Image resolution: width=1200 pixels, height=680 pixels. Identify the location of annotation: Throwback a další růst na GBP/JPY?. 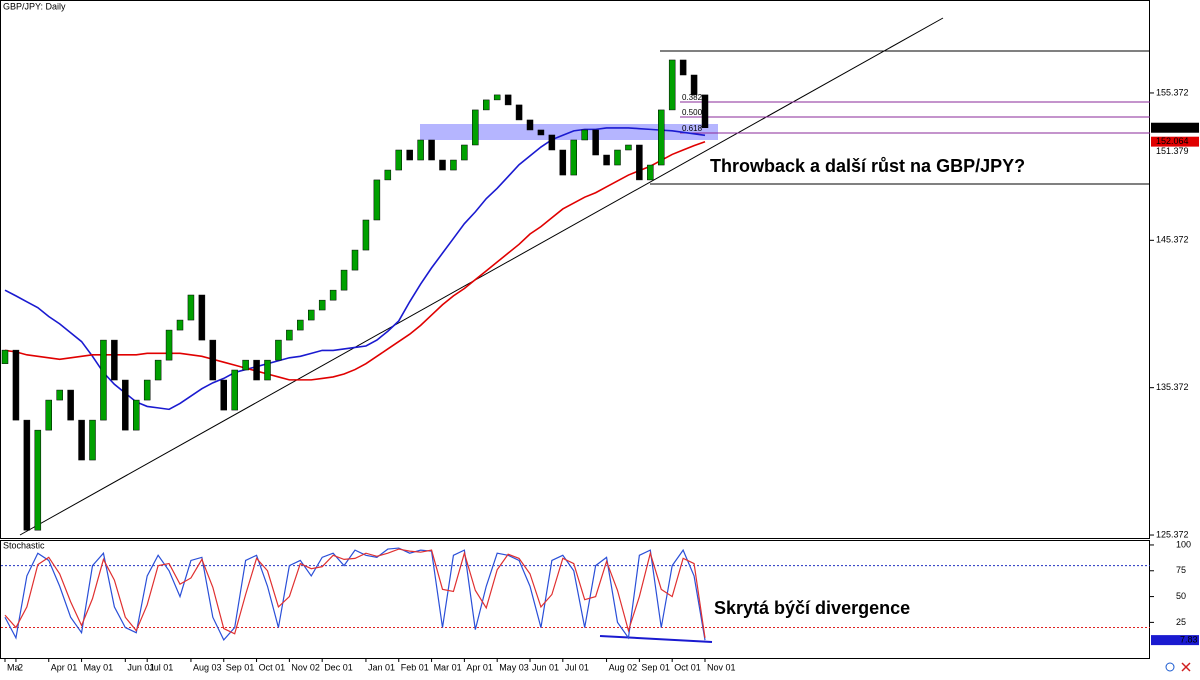
(867, 166).